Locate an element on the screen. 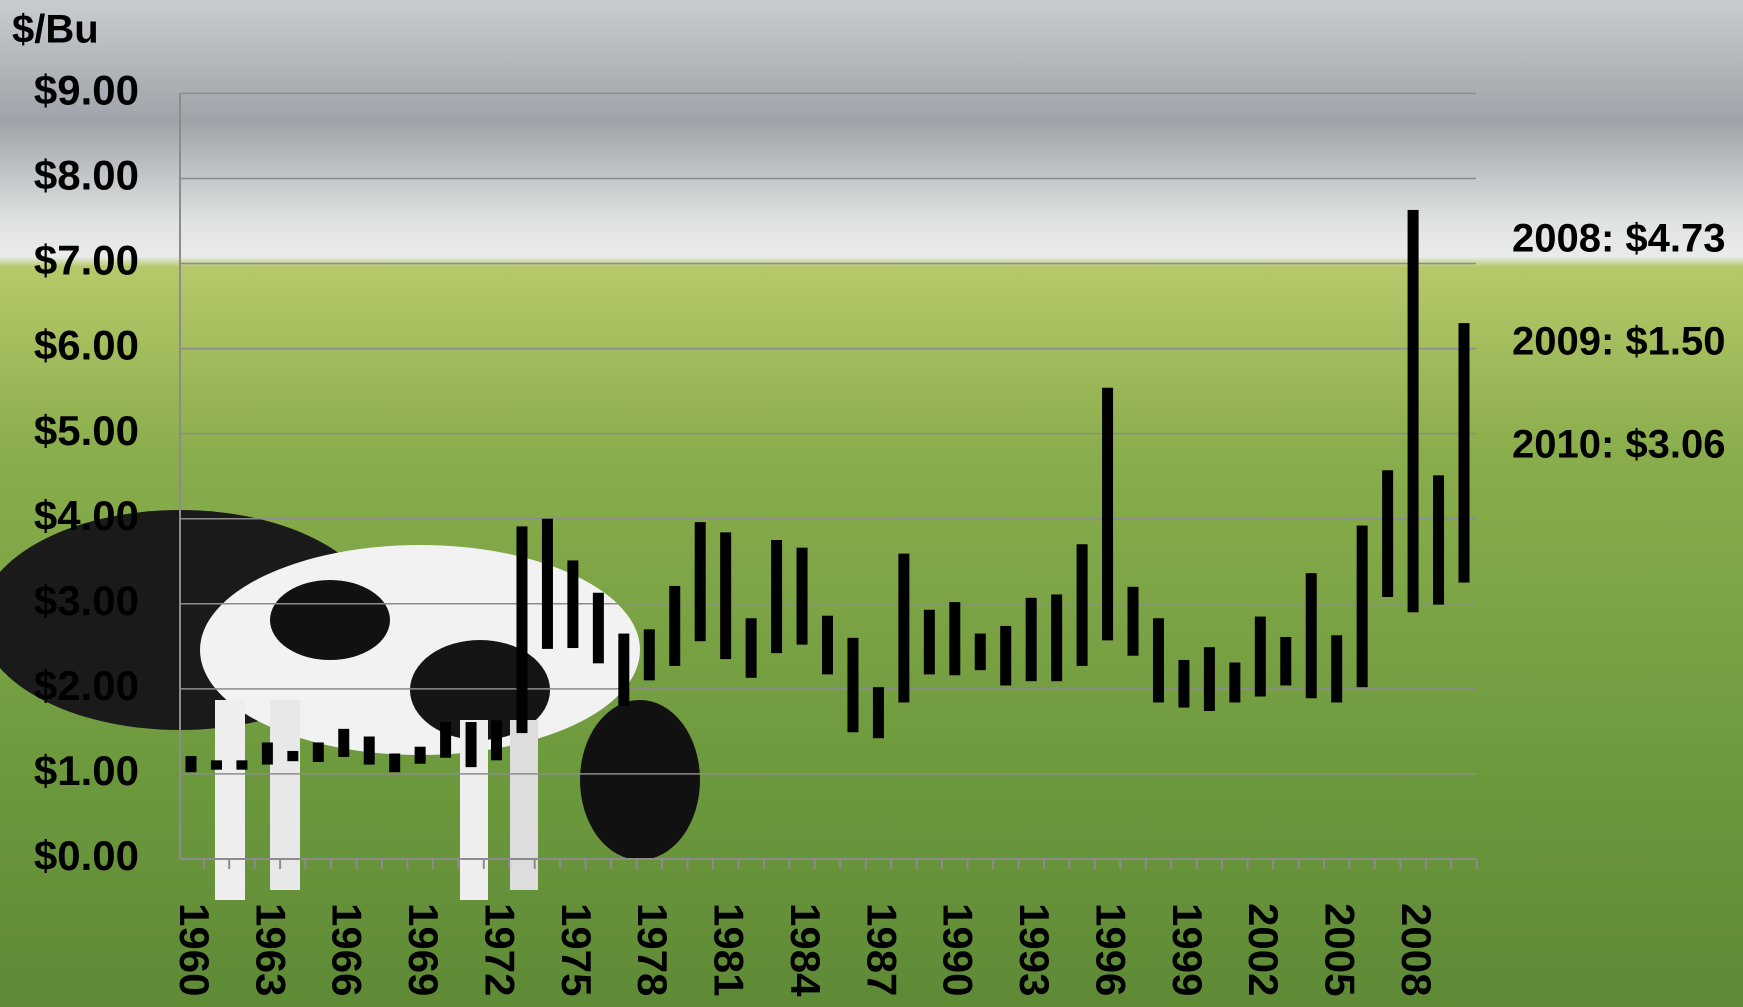  y-tick-label: $8.00 is located at coordinates (86, 175).